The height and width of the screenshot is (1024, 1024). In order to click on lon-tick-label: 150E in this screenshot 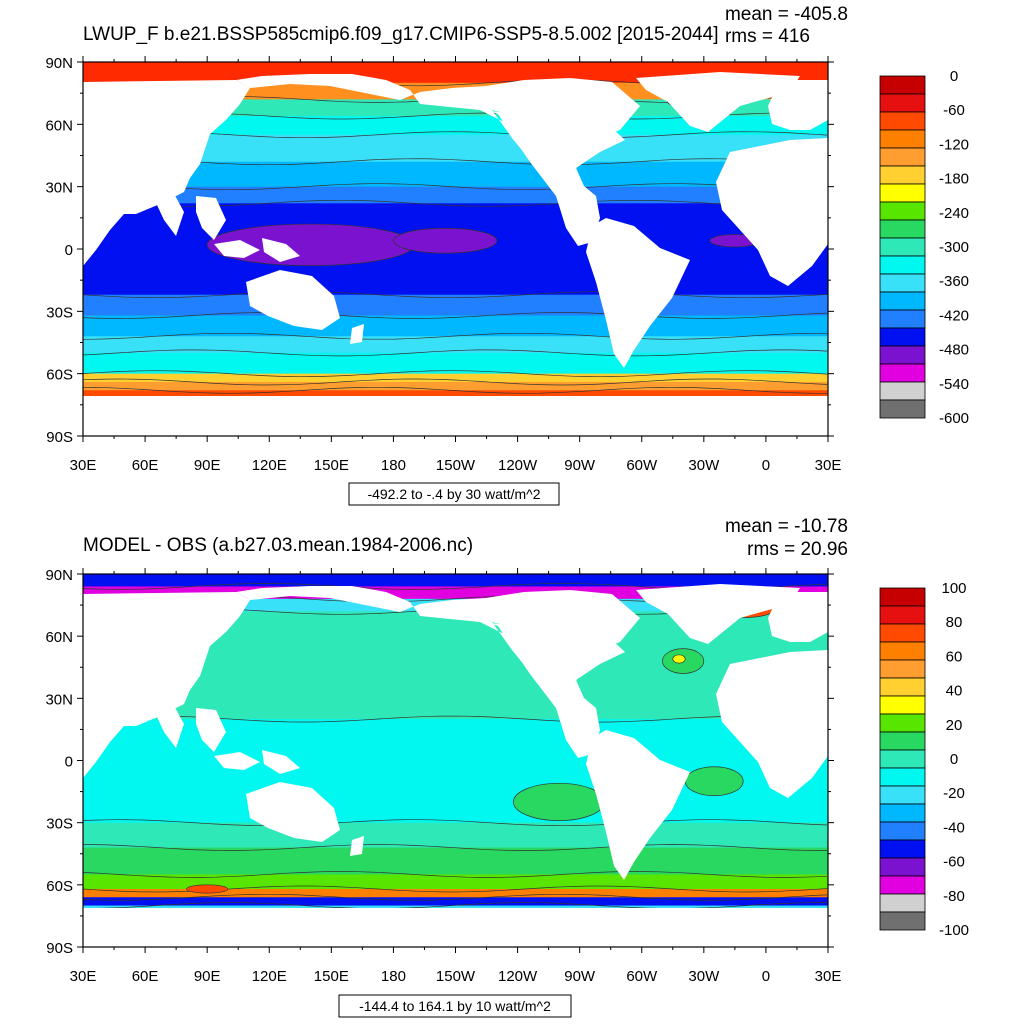, I will do `click(331, 976)`.